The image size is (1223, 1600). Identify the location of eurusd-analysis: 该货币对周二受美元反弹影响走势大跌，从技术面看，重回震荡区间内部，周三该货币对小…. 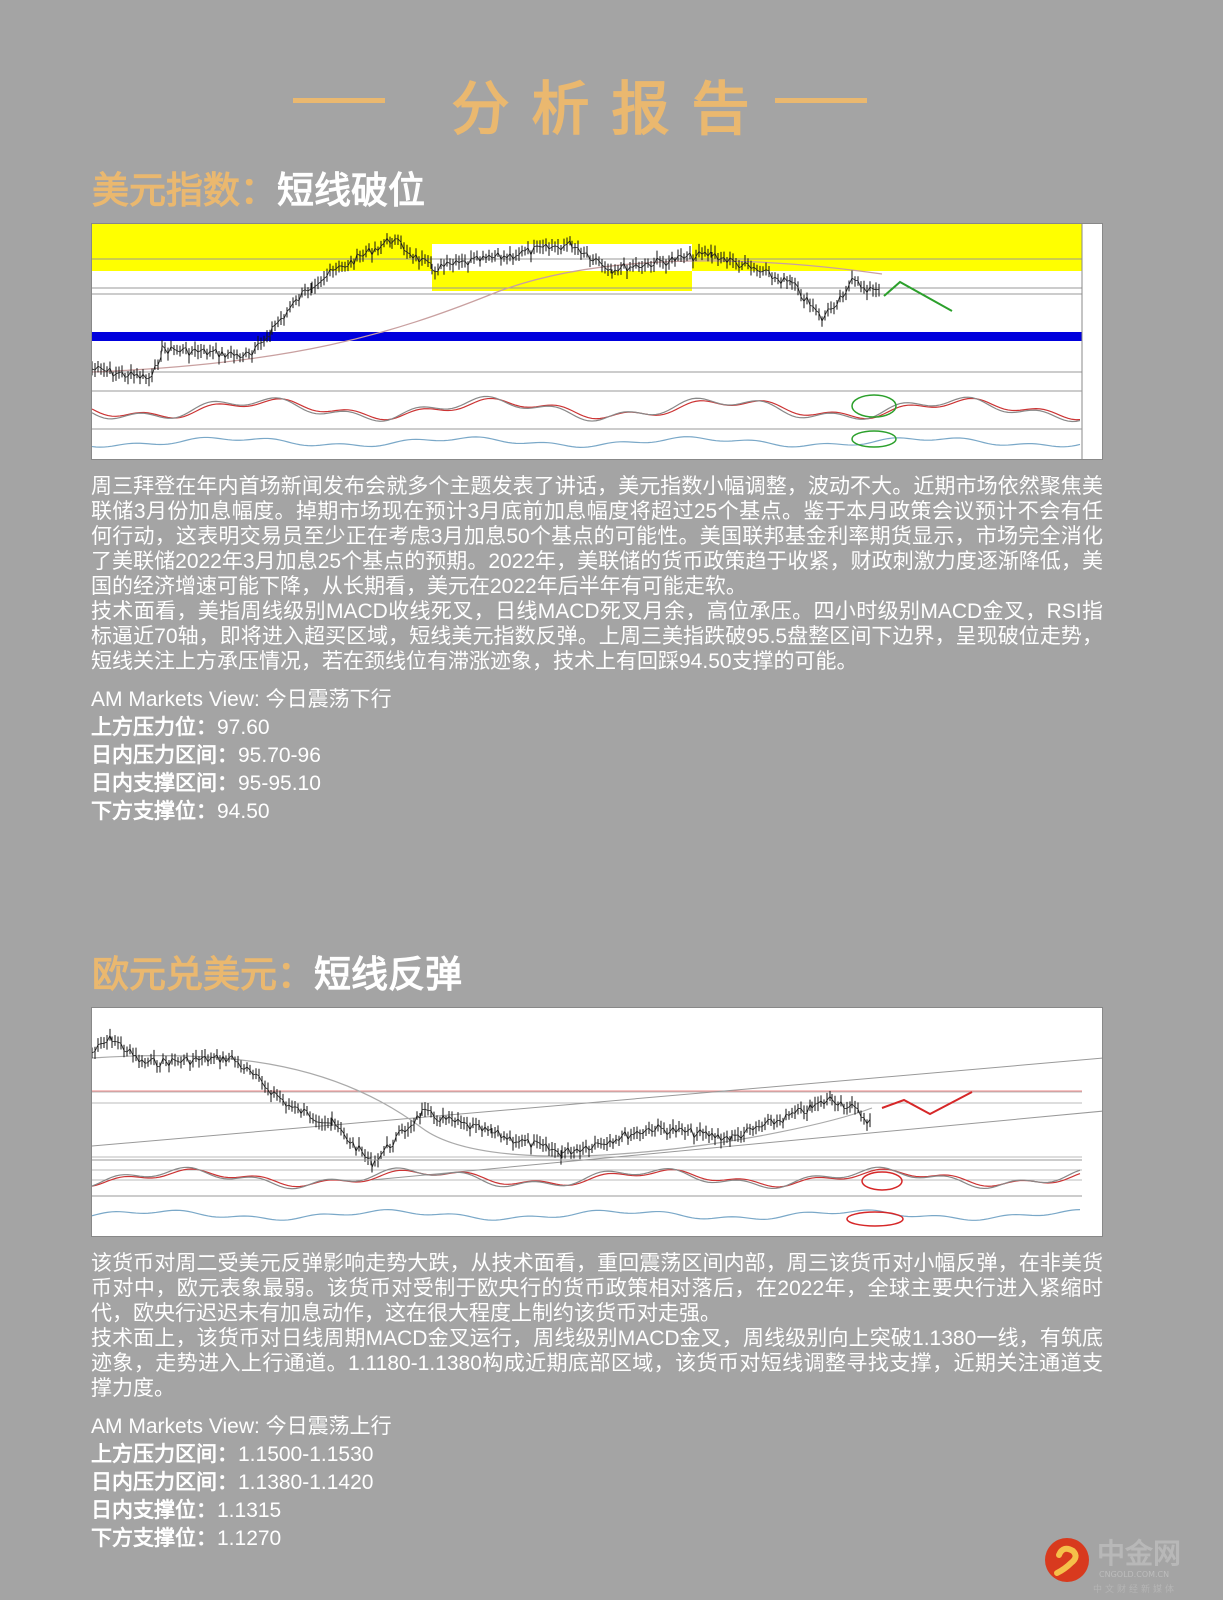
(597, 1326).